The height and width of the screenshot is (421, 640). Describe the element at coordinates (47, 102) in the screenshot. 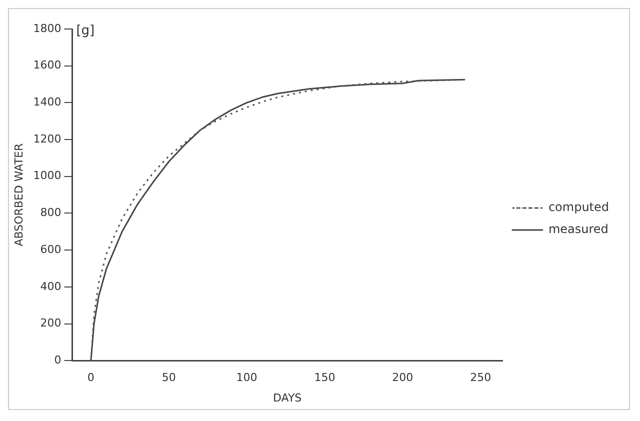

I see `y-tick-label: 1400` at that location.